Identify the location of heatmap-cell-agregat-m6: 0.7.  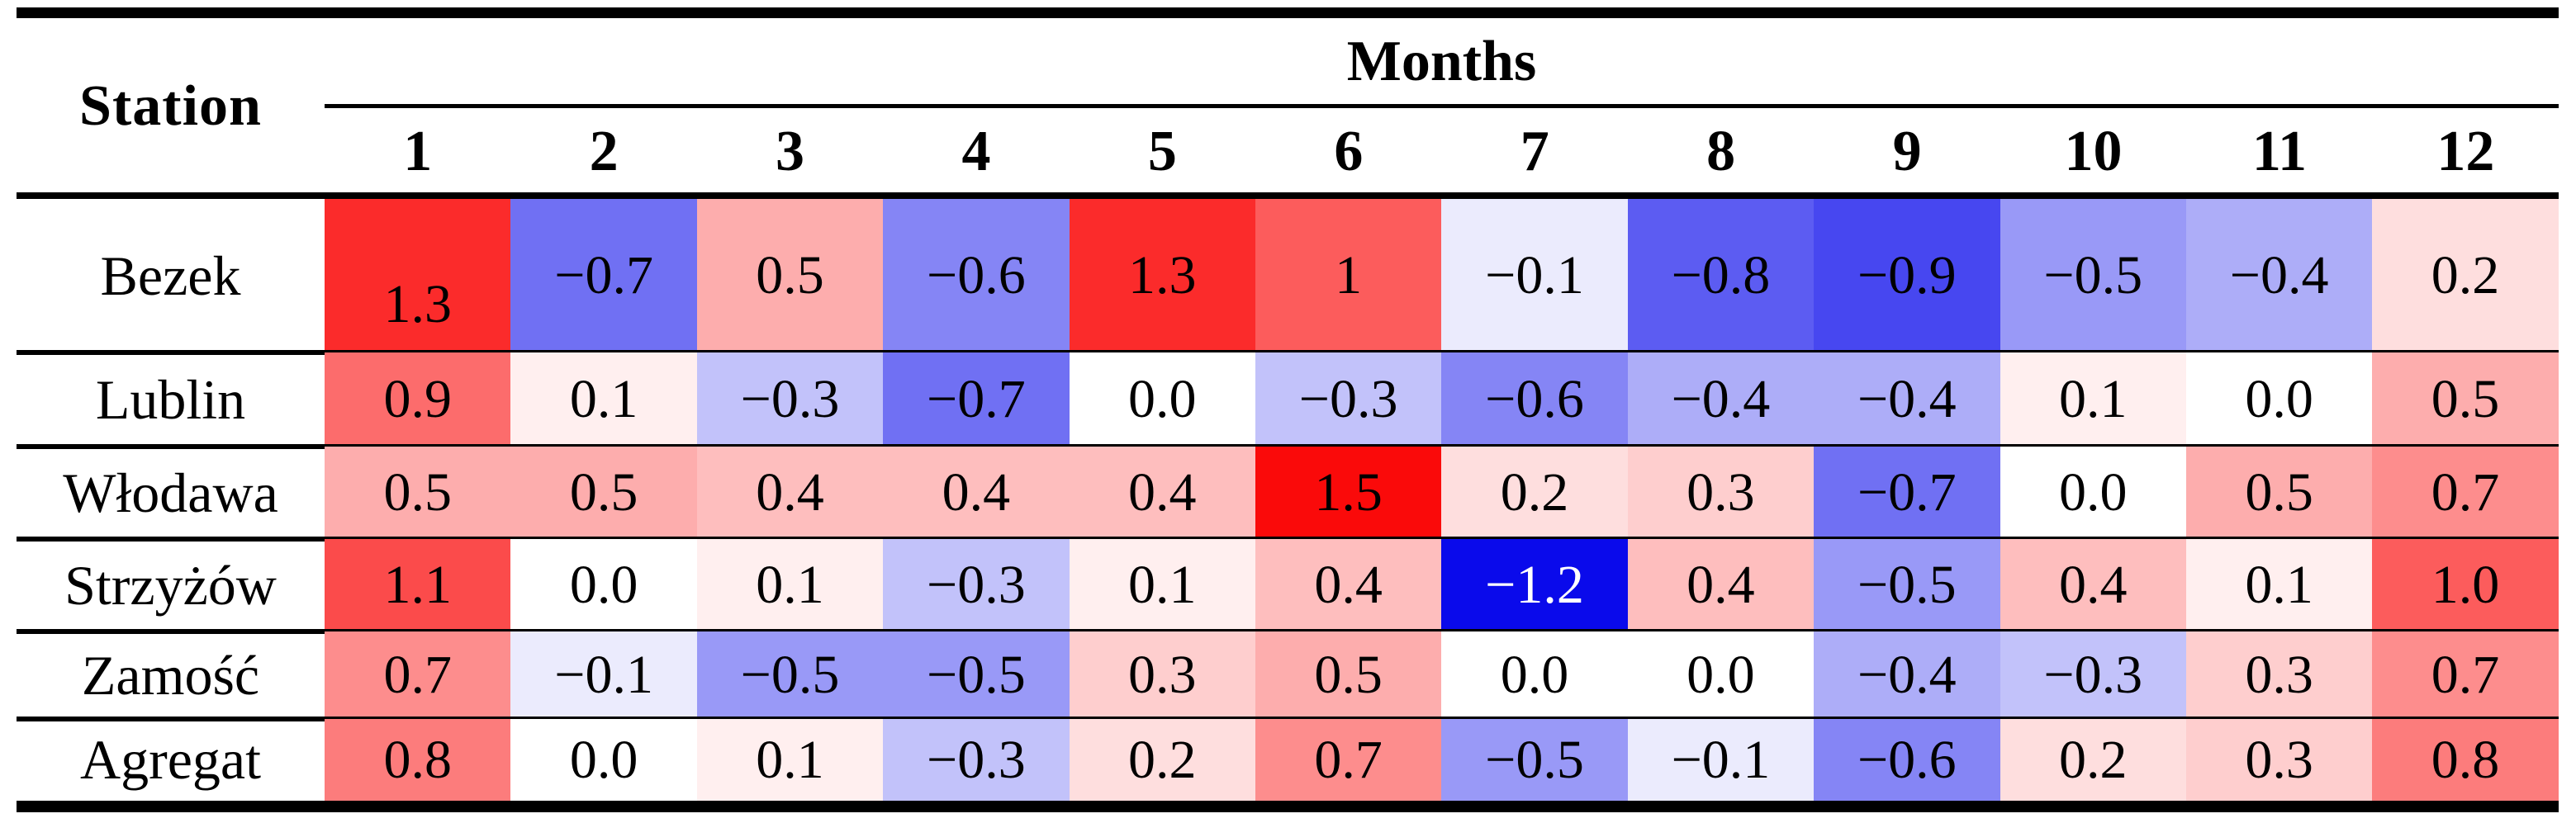
(1348, 760).